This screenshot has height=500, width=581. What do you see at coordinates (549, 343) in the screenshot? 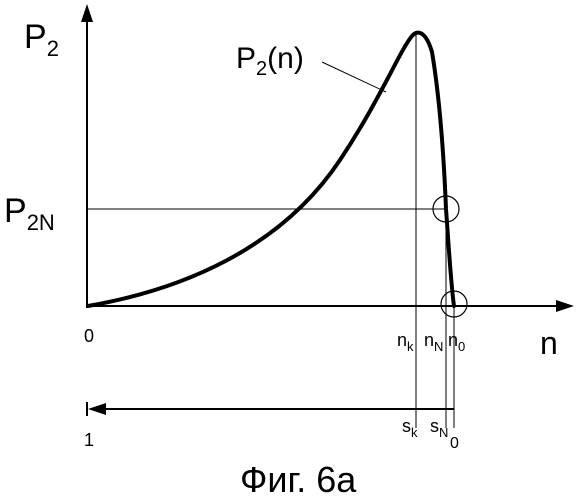
I see `x-axis-label: n` at bounding box center [549, 343].